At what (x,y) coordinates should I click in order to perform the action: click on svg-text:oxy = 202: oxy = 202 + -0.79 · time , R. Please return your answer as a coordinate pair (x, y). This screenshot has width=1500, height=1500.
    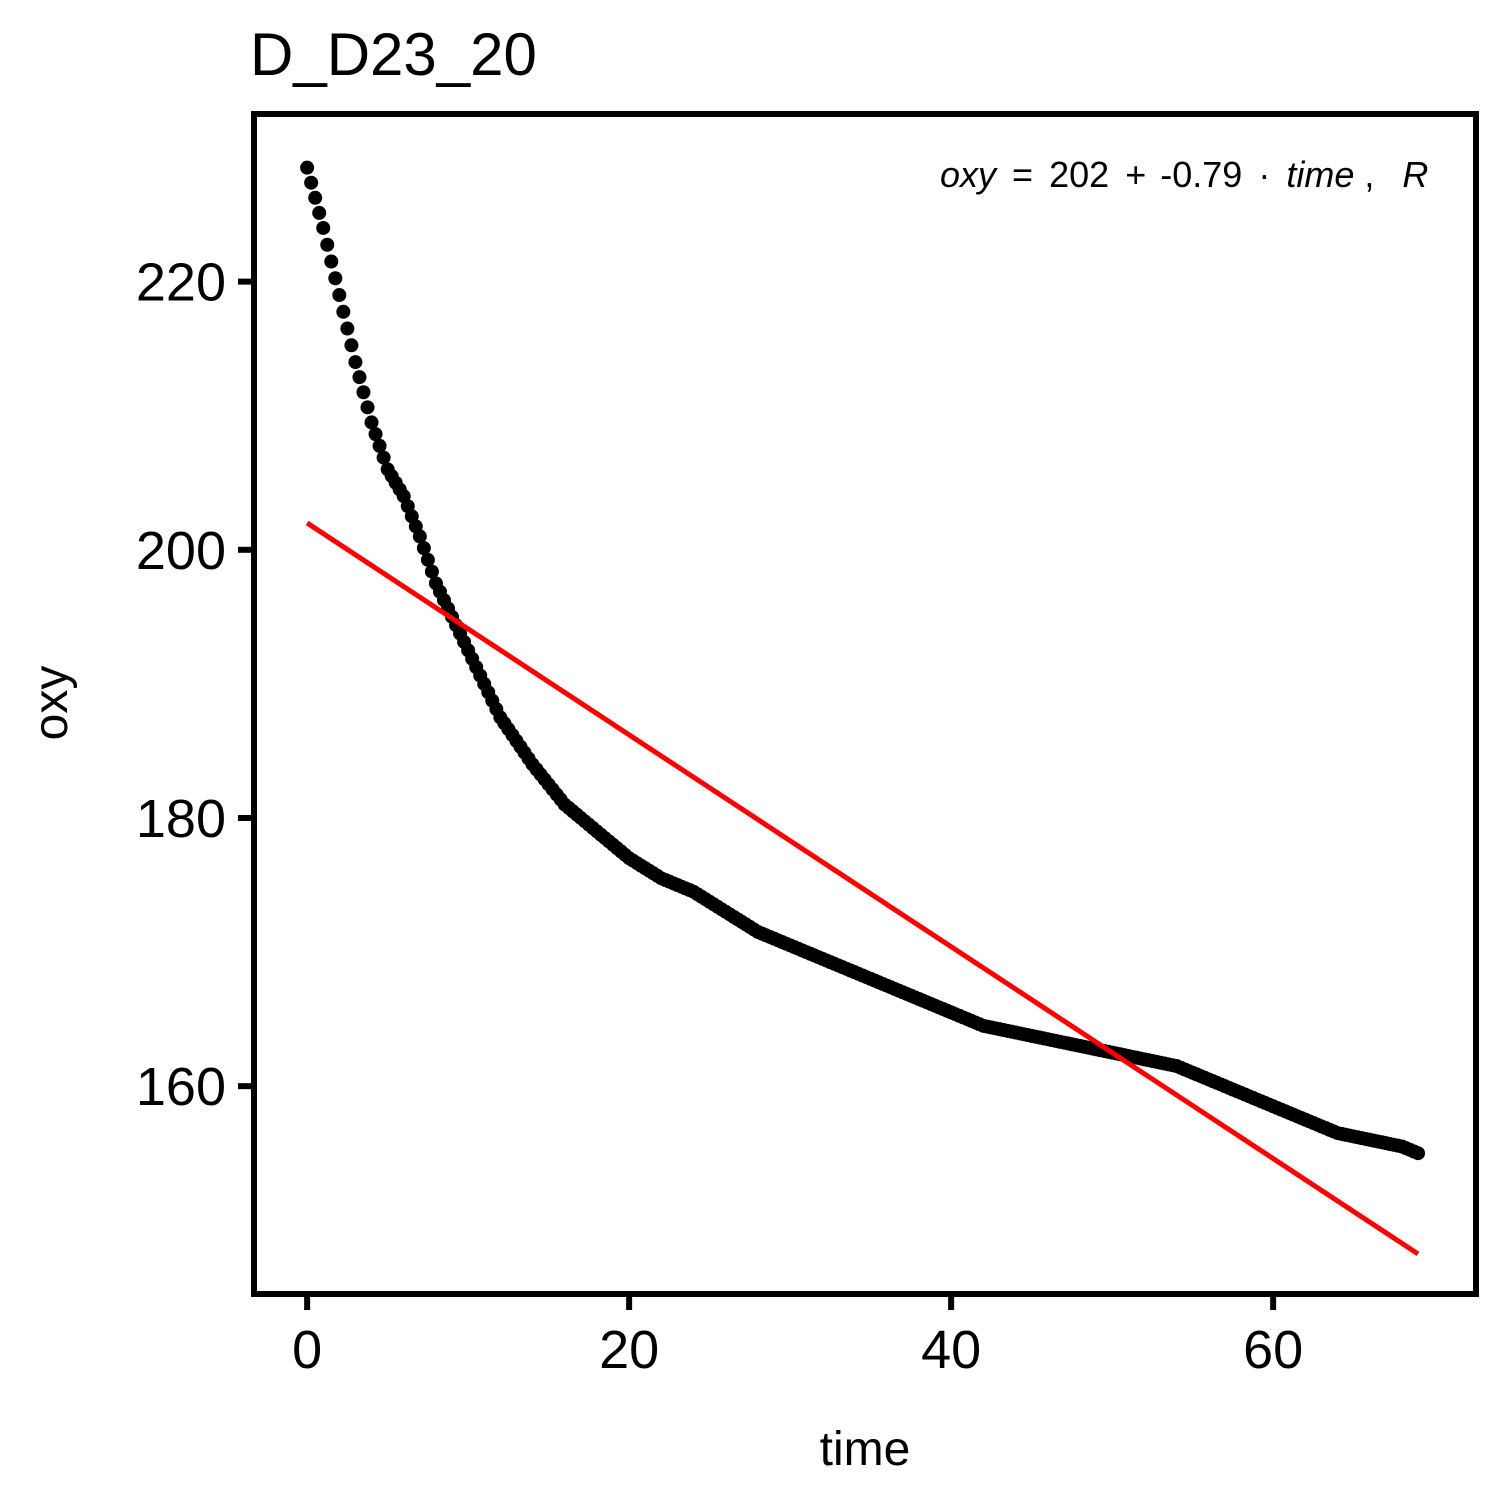
    Looking at the image, I should click on (1184, 174).